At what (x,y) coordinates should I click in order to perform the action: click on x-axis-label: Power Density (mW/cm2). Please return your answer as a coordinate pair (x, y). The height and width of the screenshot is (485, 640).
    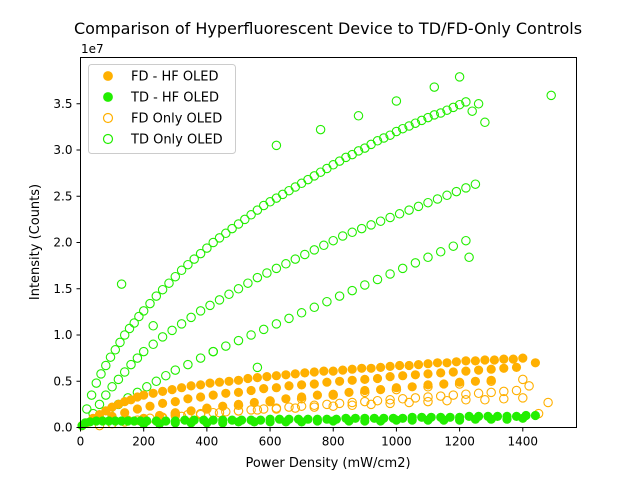
    Looking at the image, I should click on (327, 463).